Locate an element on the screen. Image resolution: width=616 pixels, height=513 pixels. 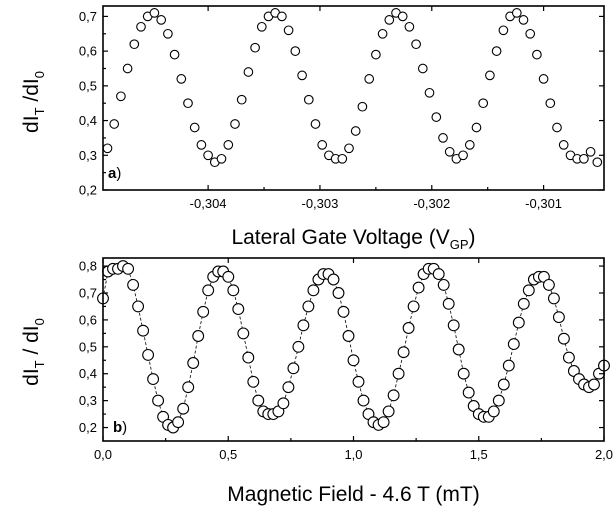
y-axis-title: dIT /dI0 is located at coordinates (33, 102).